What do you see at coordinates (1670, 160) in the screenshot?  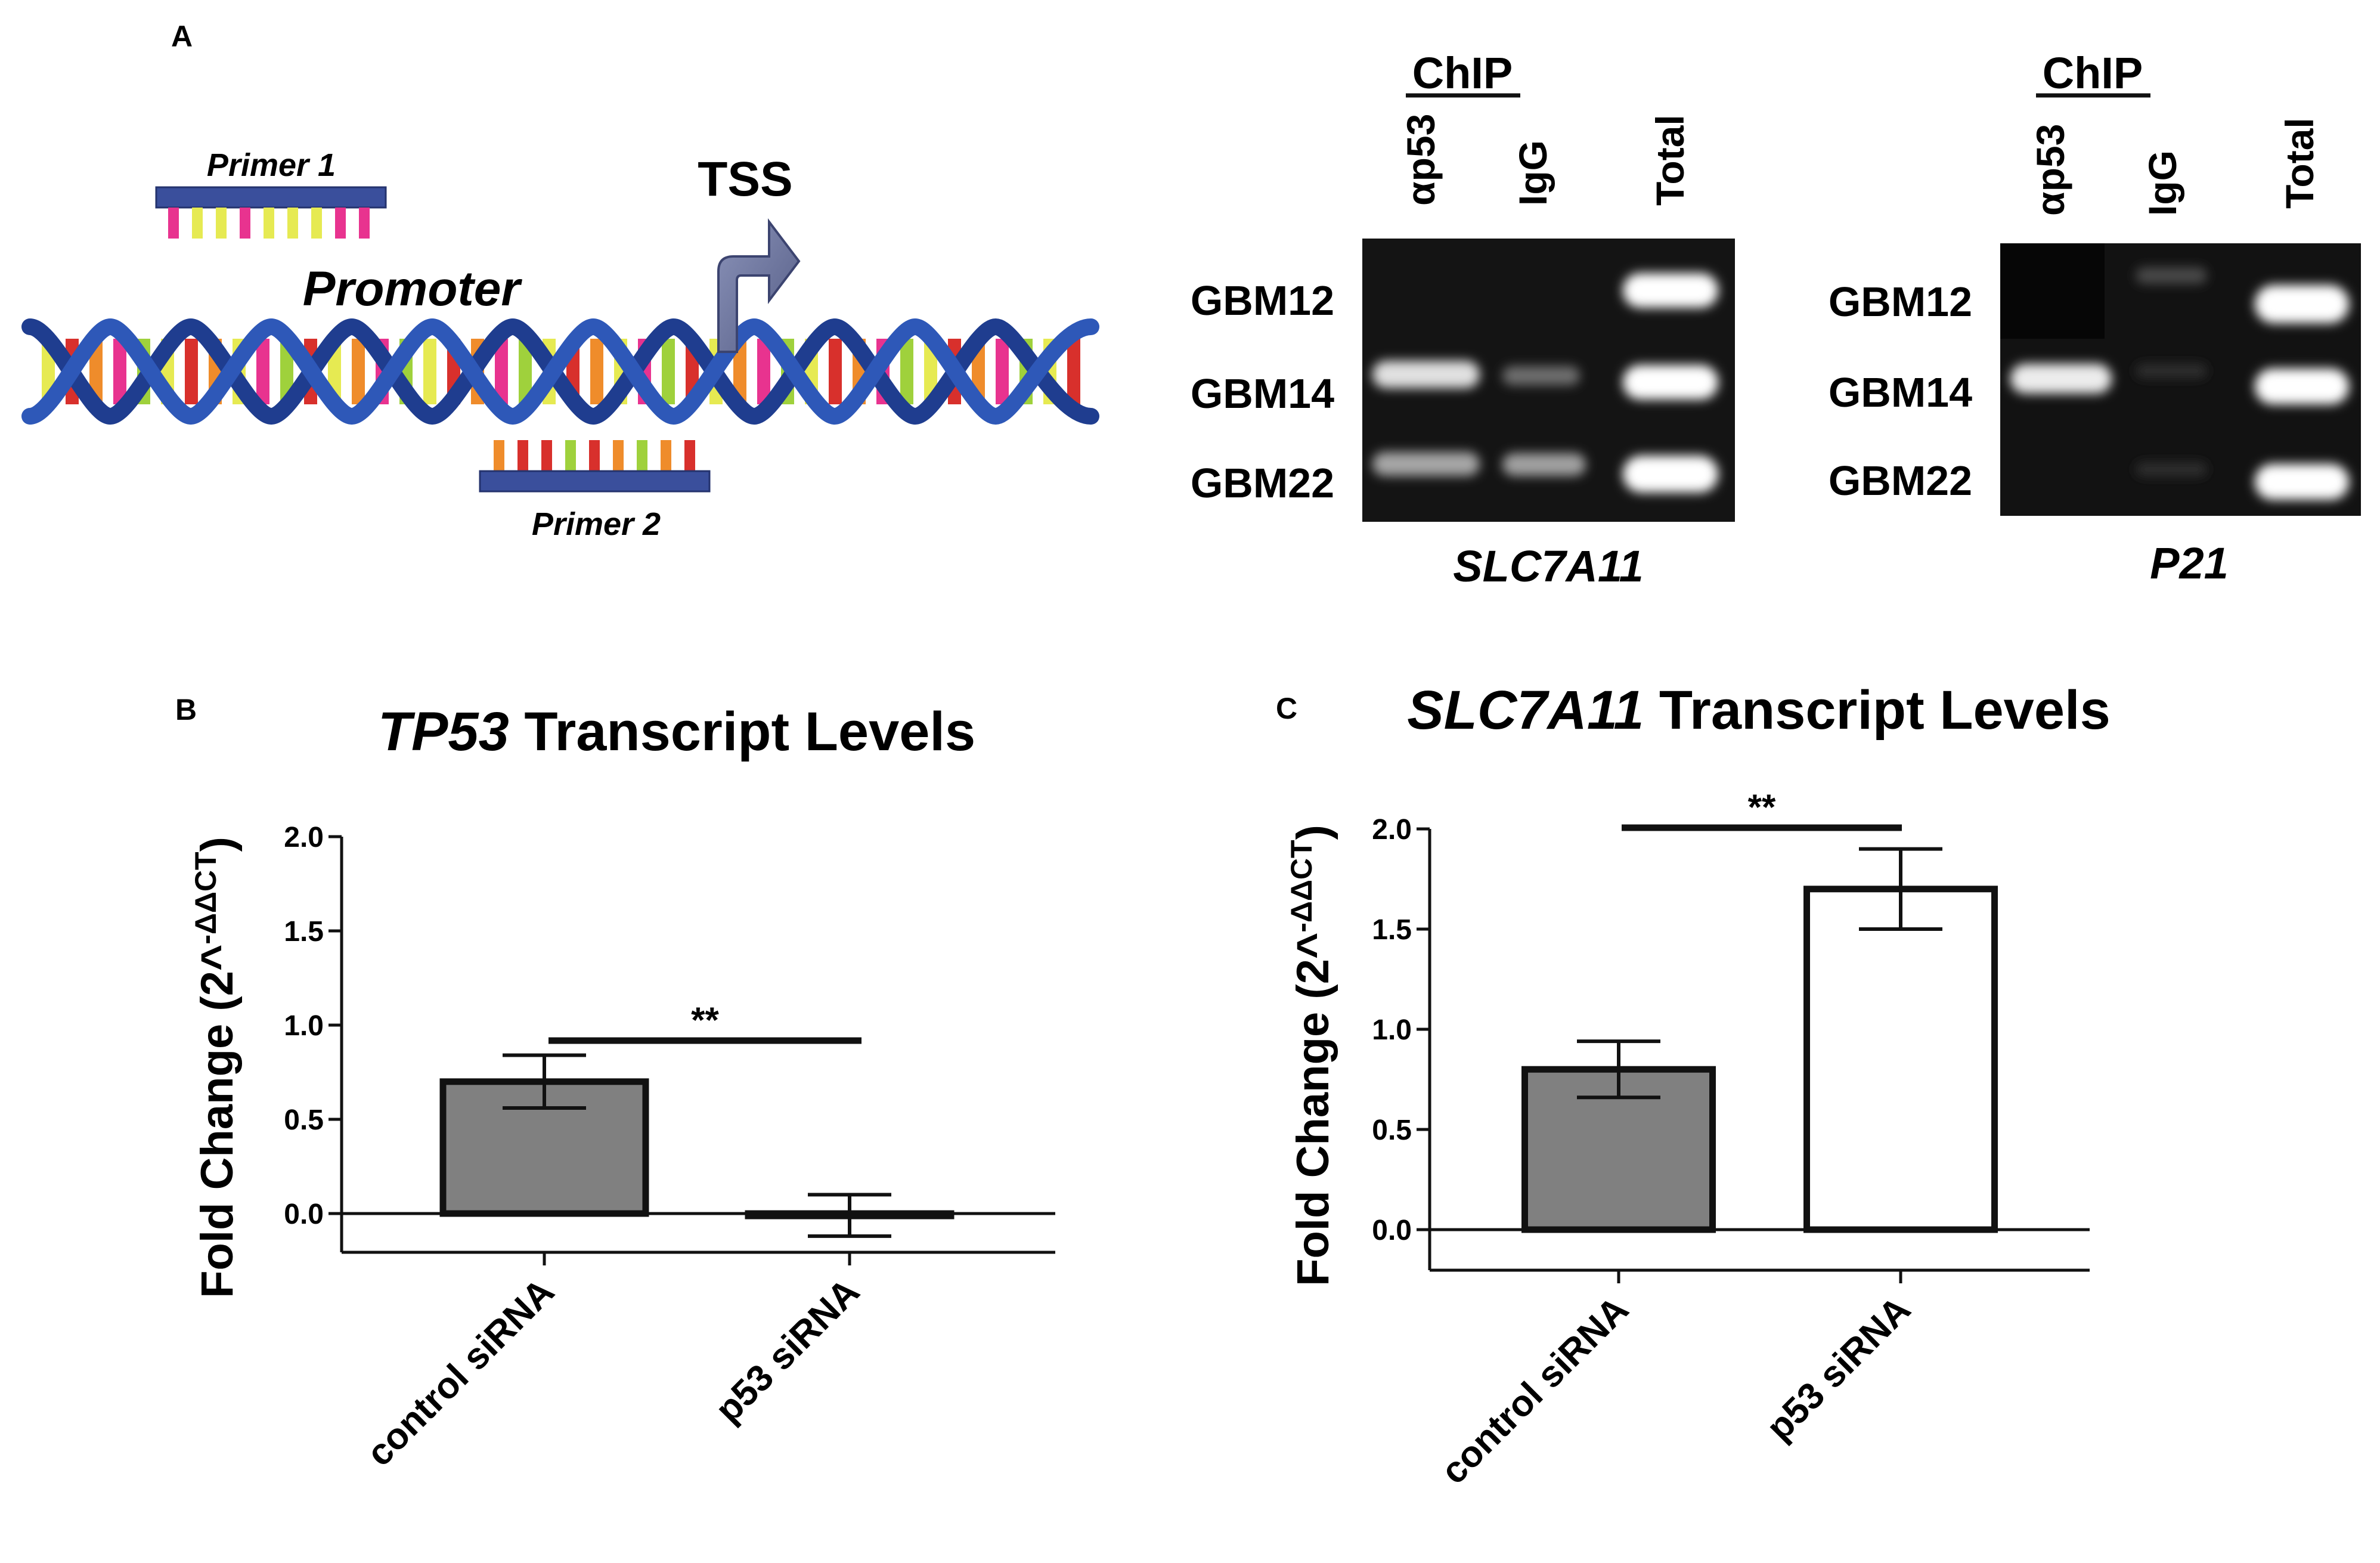 I see `gel1-lane-label: Total` at bounding box center [1670, 160].